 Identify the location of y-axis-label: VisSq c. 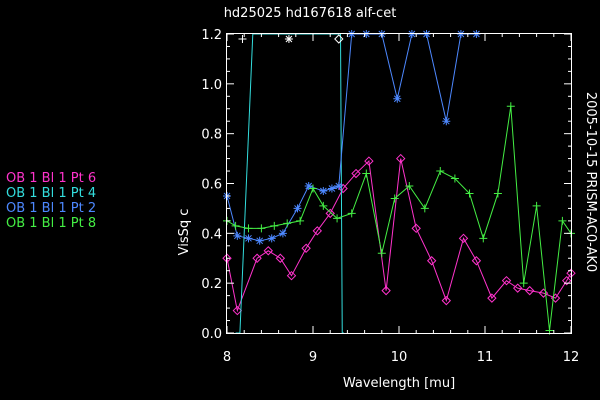
(184, 232).